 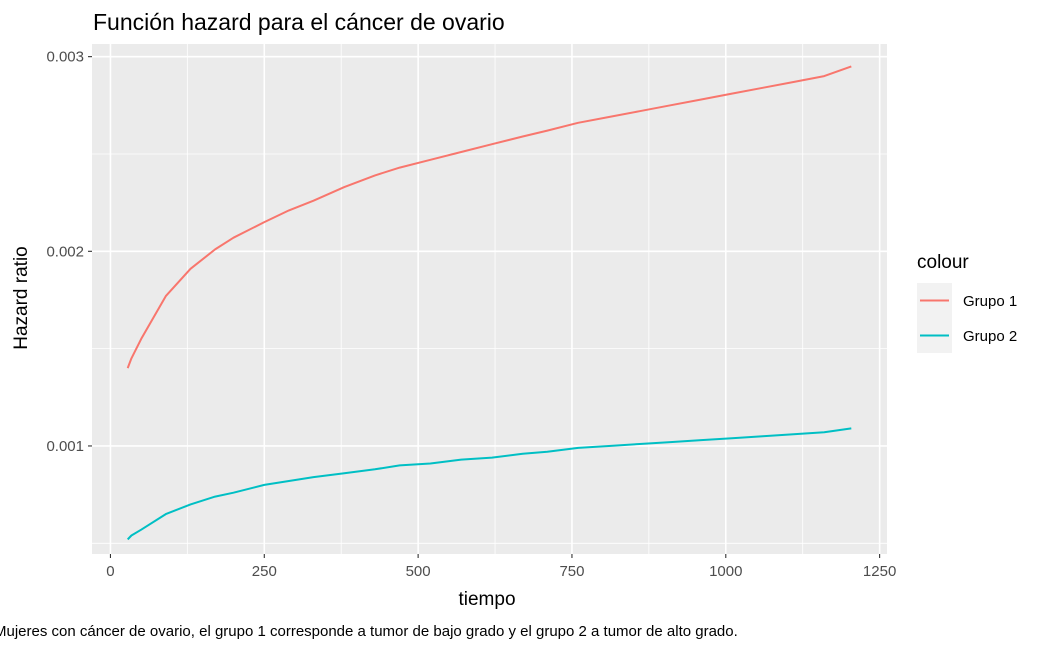 What do you see at coordinates (725, 571) in the screenshot?
I see `x-tick-label: 1000` at bounding box center [725, 571].